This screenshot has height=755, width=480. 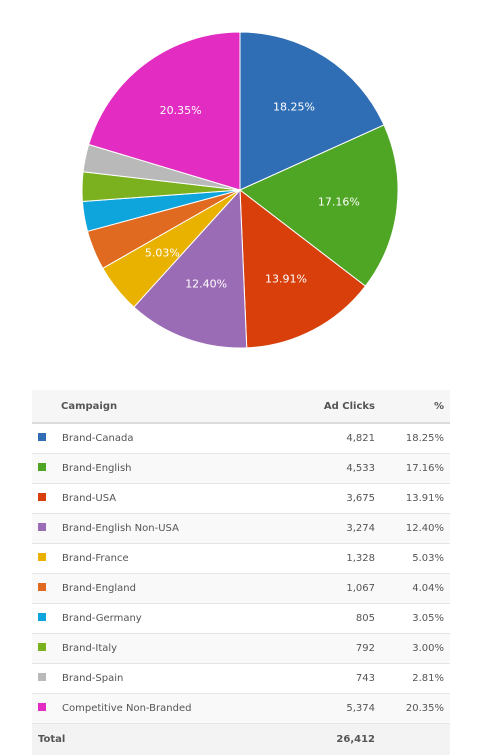 I want to click on row-campaign: Brand-English Non-USA, so click(x=157, y=529).